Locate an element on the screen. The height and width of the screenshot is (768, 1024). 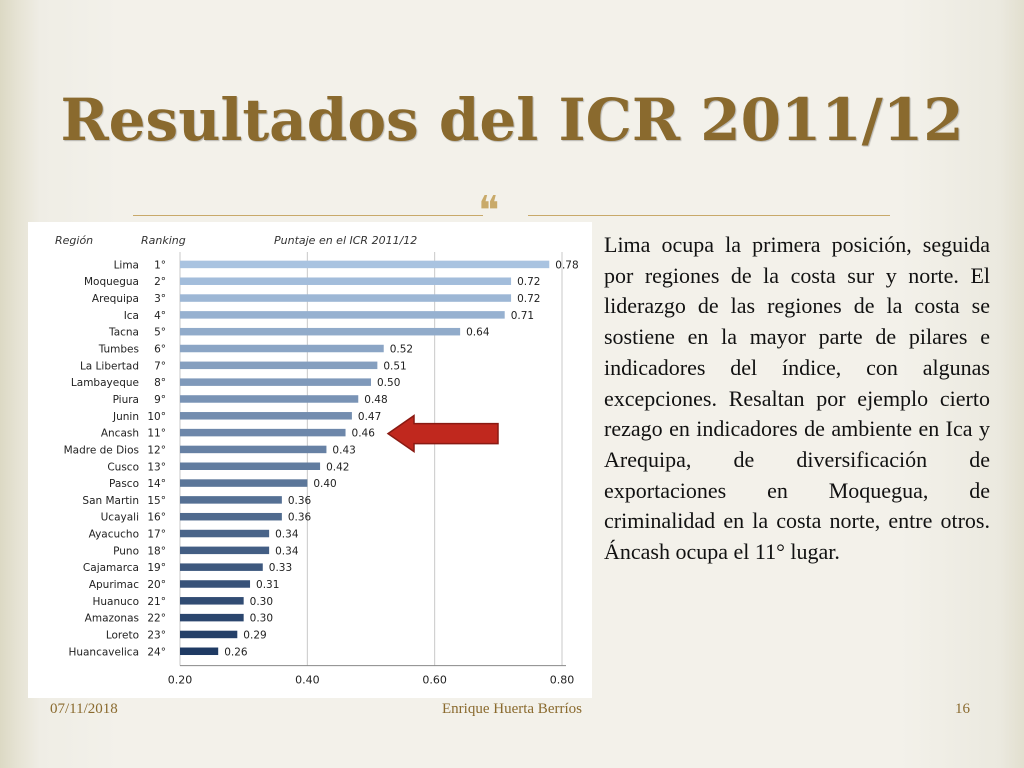
ranking-label: 20° is located at coordinates (156, 585).